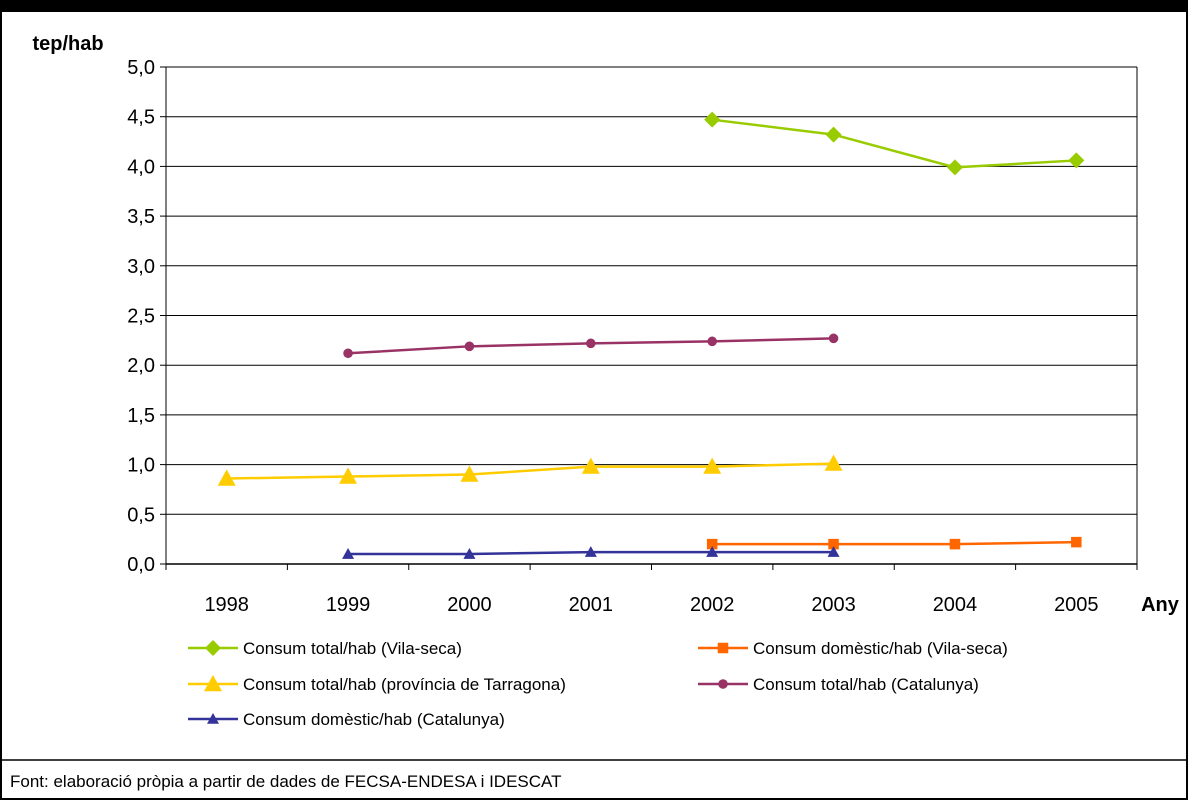  Describe the element at coordinates (469, 605) in the screenshot. I see `x-tick-label: 2000` at that location.